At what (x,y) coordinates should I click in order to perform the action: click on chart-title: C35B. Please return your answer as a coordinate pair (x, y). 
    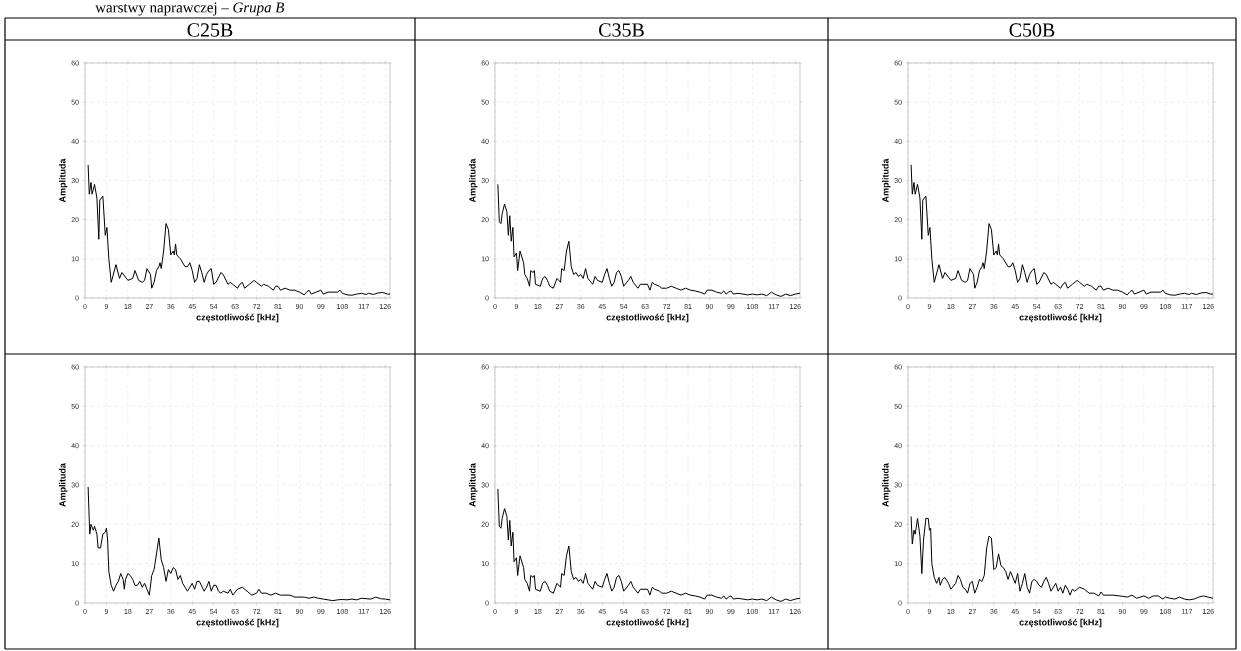
    Looking at the image, I should click on (621, 30).